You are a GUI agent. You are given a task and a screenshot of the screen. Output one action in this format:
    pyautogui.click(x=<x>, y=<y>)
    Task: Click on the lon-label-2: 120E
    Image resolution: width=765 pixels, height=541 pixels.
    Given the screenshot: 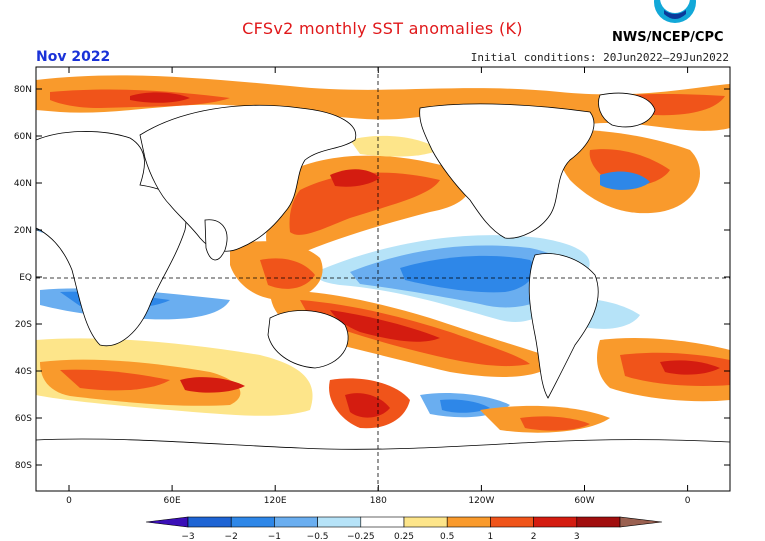 What is the action you would take?
    pyautogui.click(x=275, y=501)
    